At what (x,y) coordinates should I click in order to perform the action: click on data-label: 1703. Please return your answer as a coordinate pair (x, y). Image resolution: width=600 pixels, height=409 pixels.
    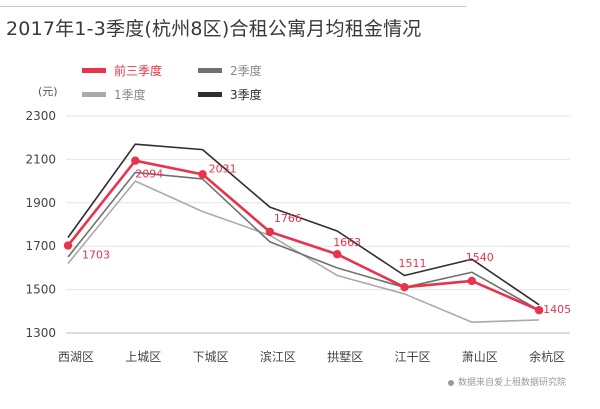
    Looking at the image, I should click on (96, 255).